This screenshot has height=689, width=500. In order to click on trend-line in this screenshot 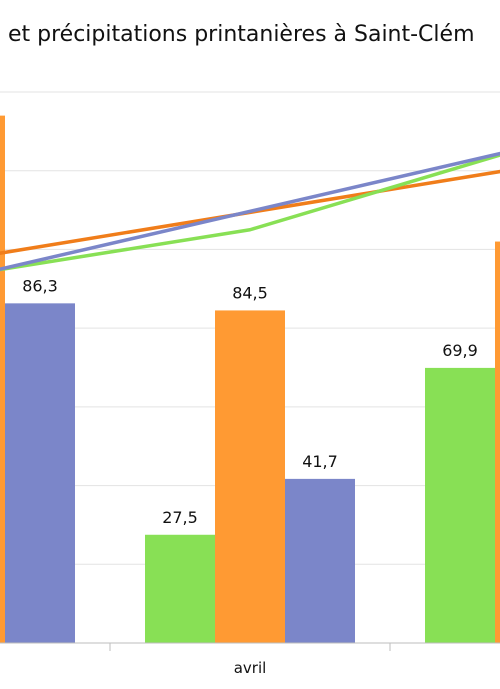, I will do `click(250, 212)`.